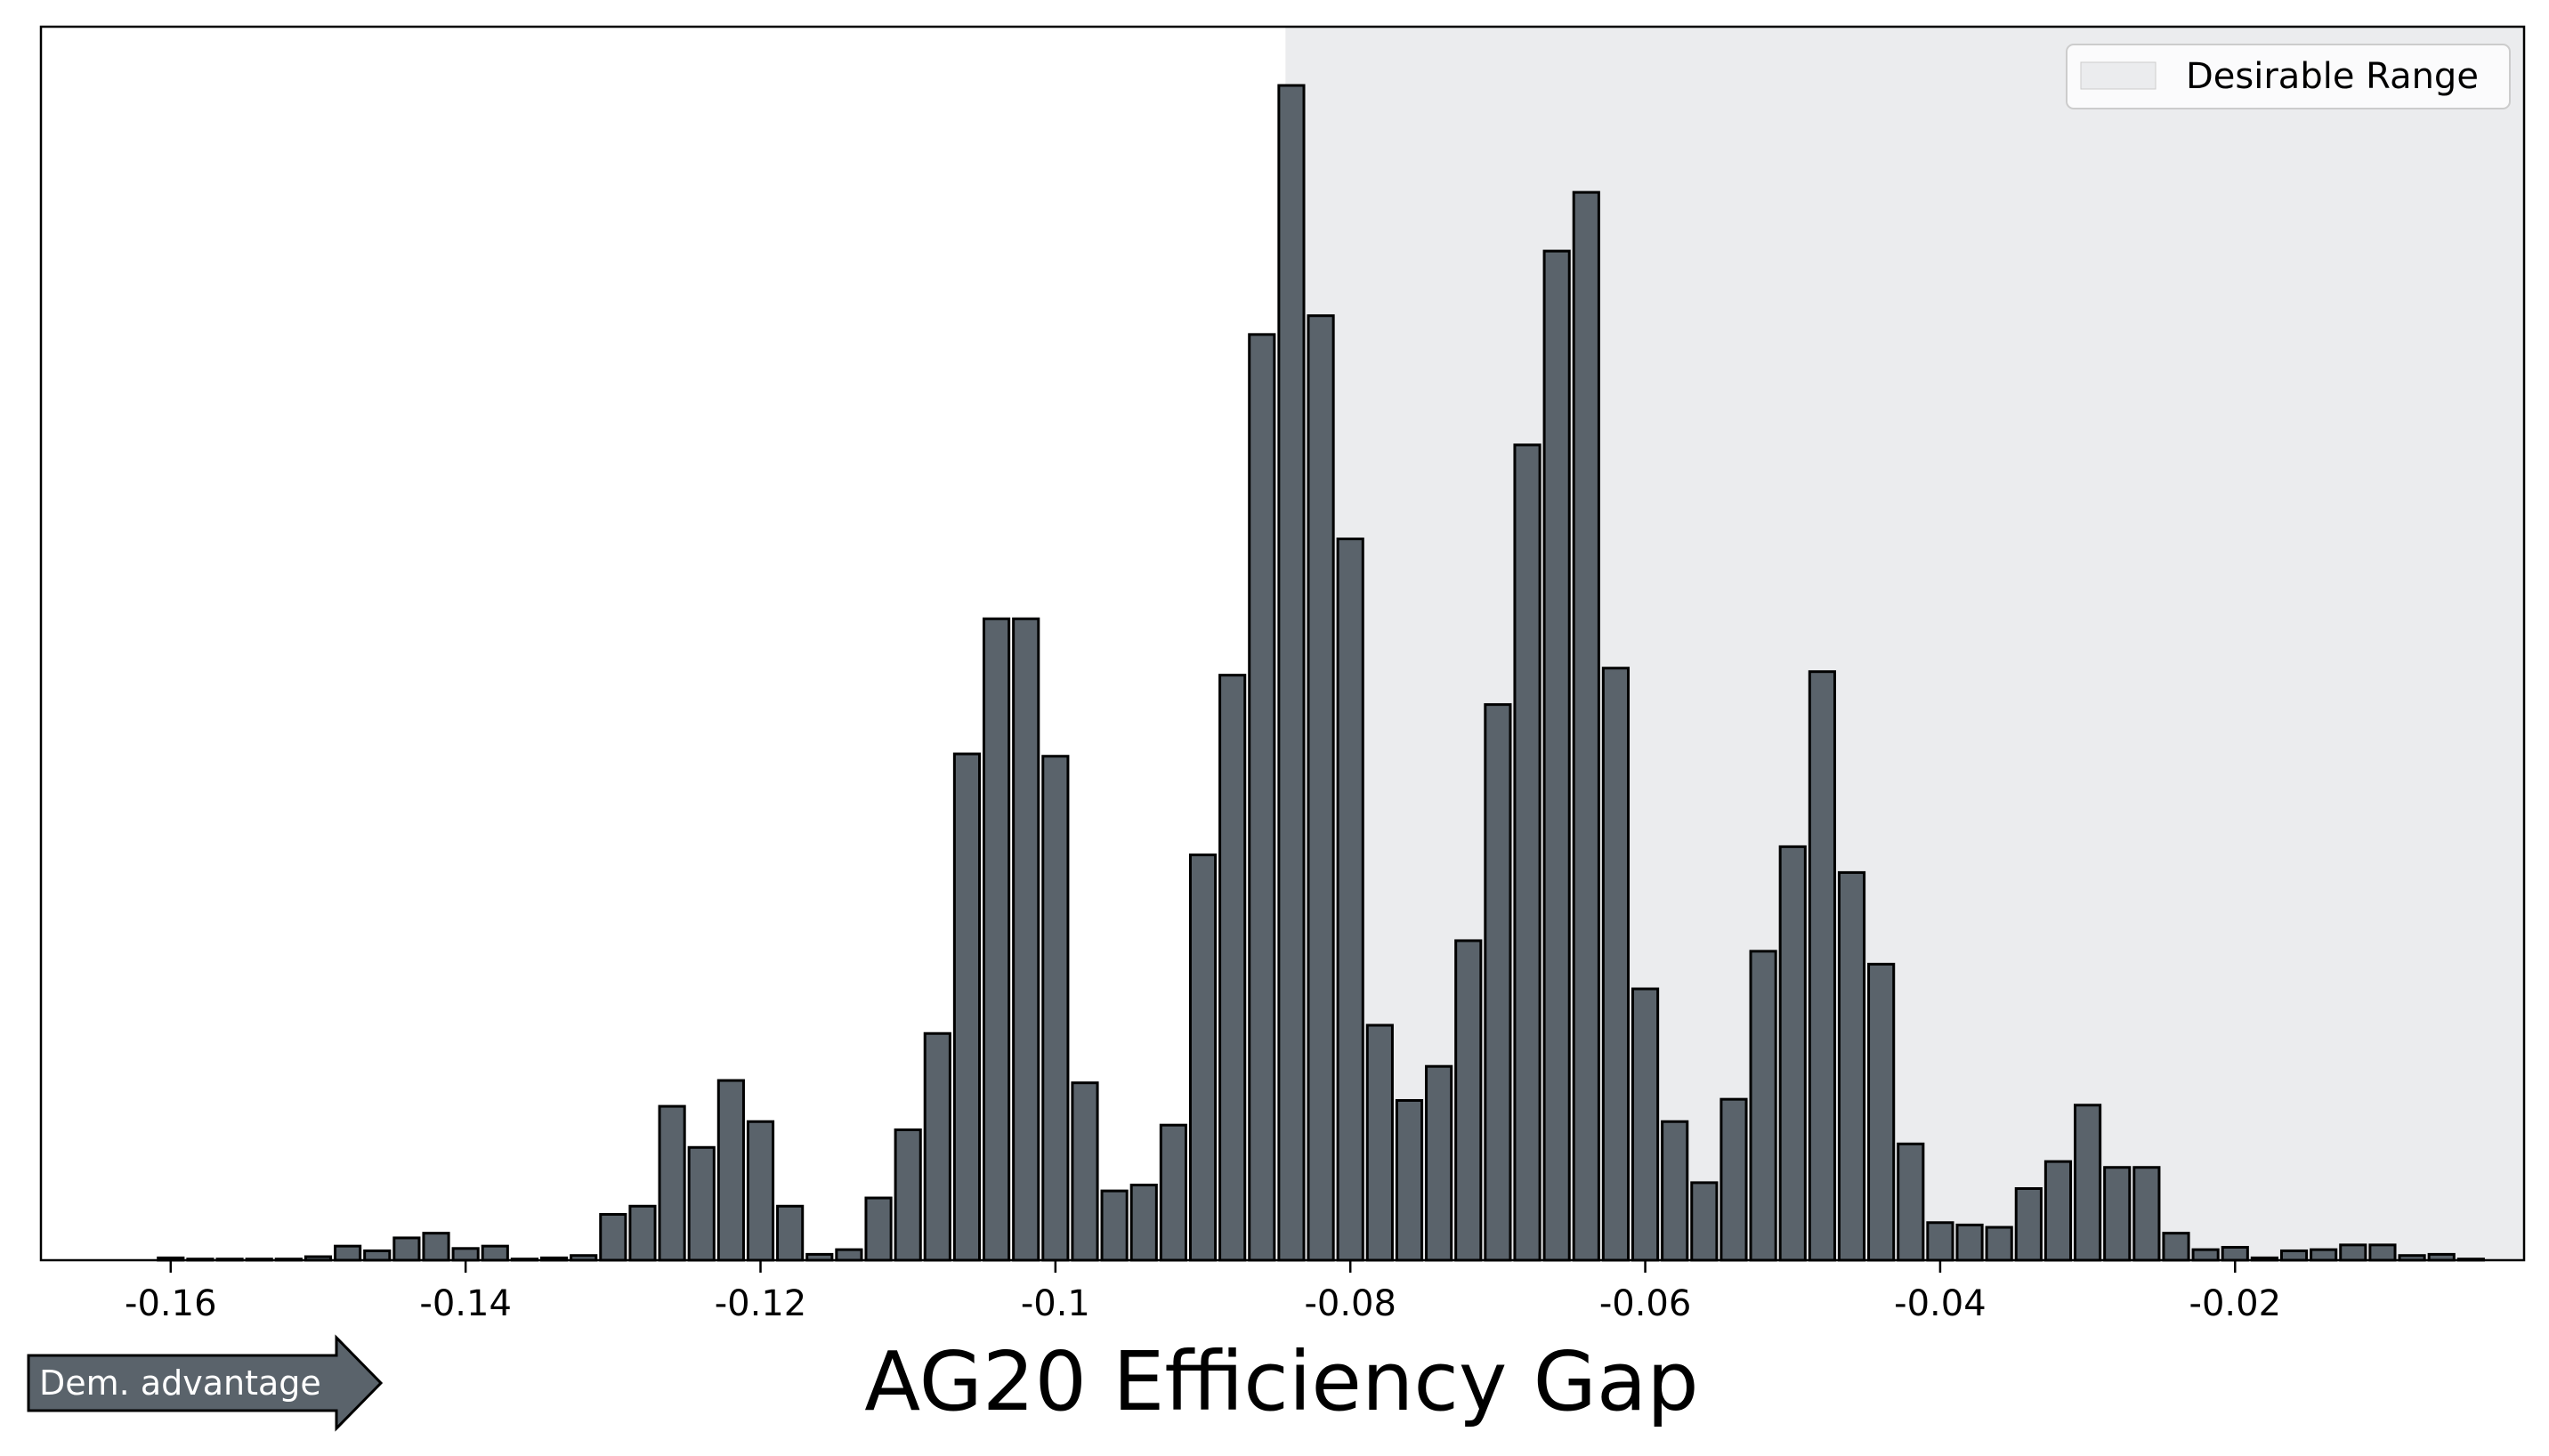  I want to click on legend-box, so click(2289, 76).